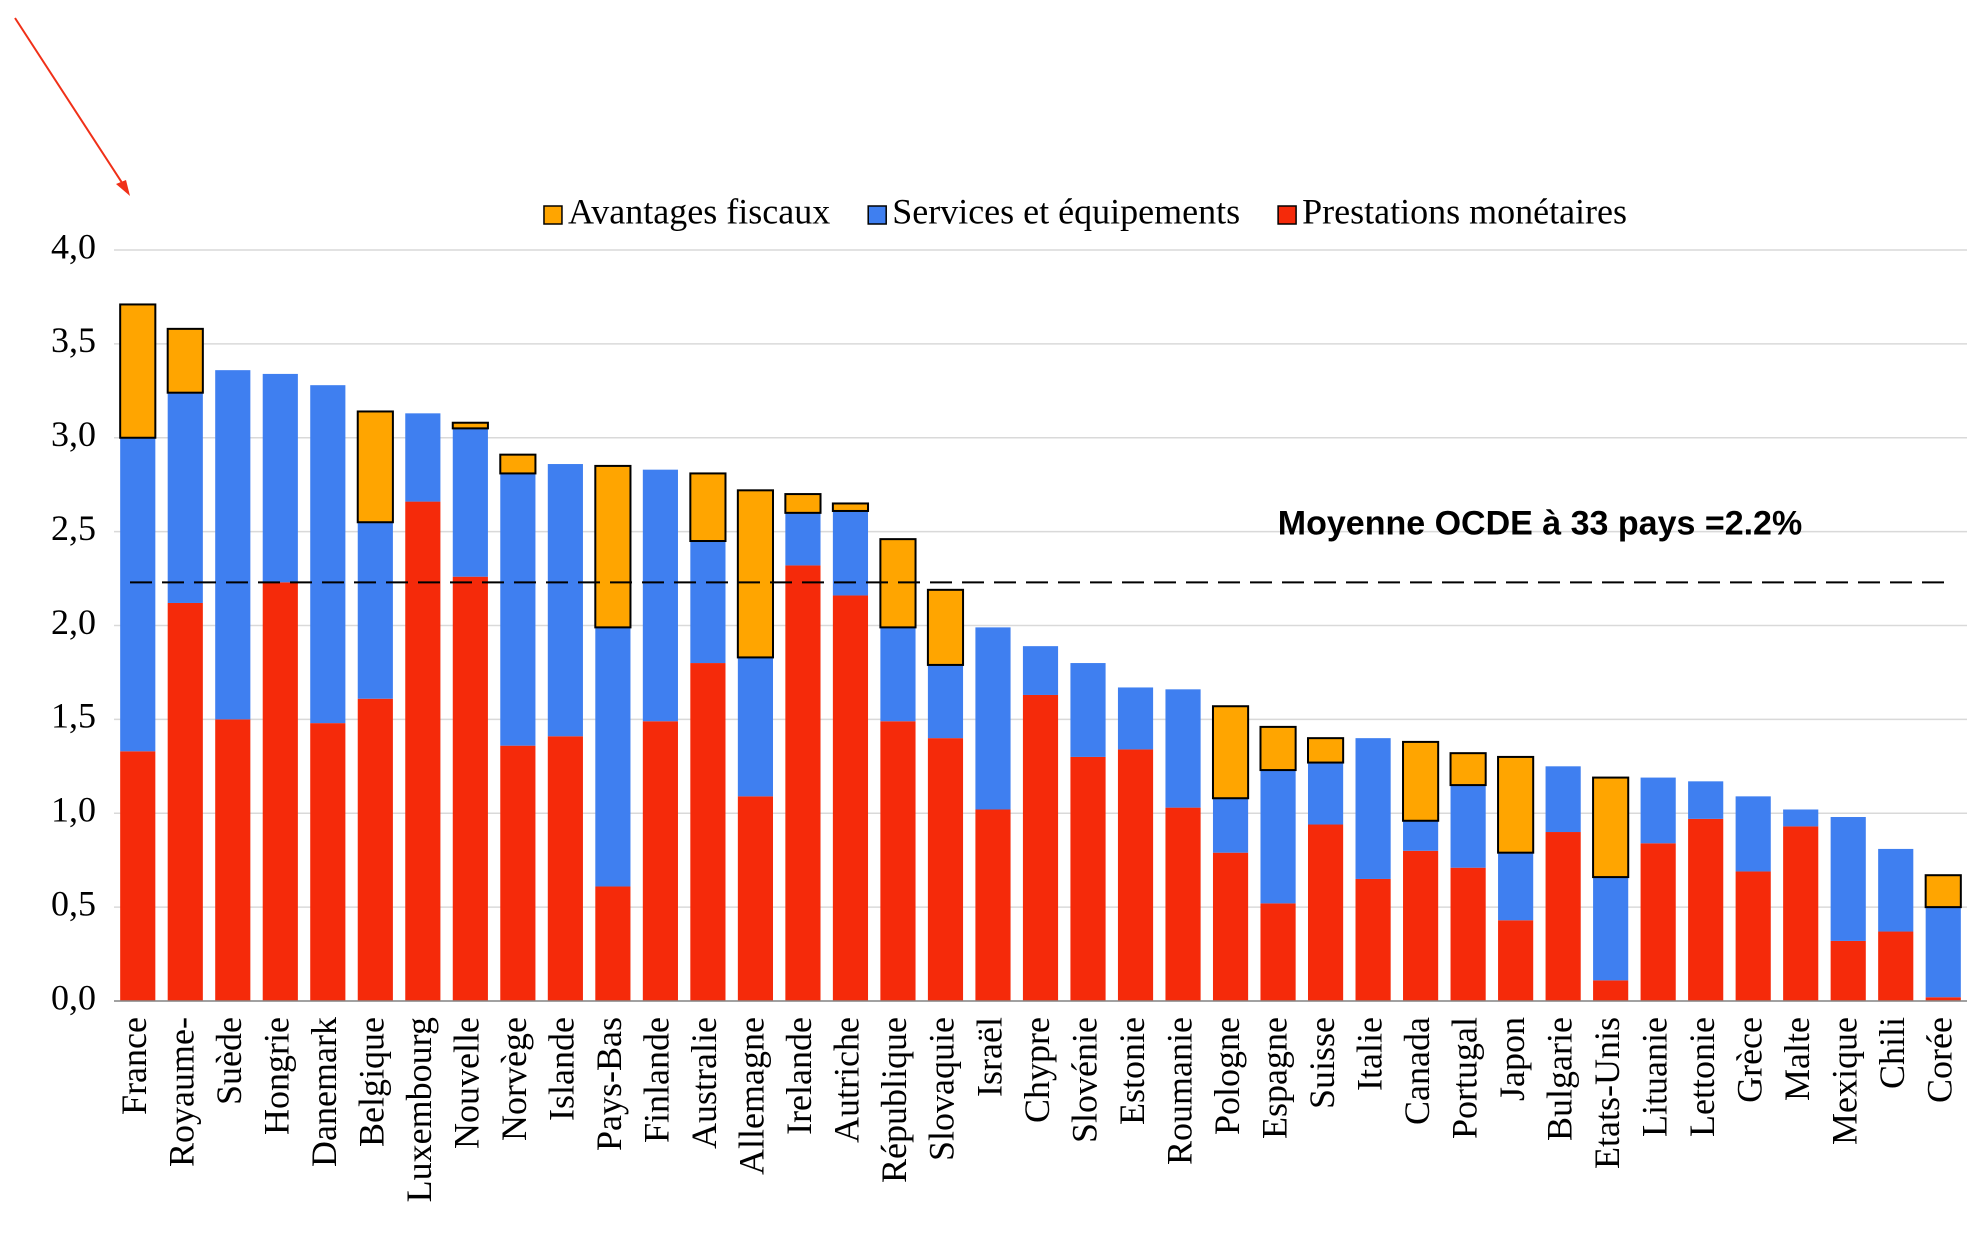  I want to click on x-tick-label: Malte, so click(1797, 1059).